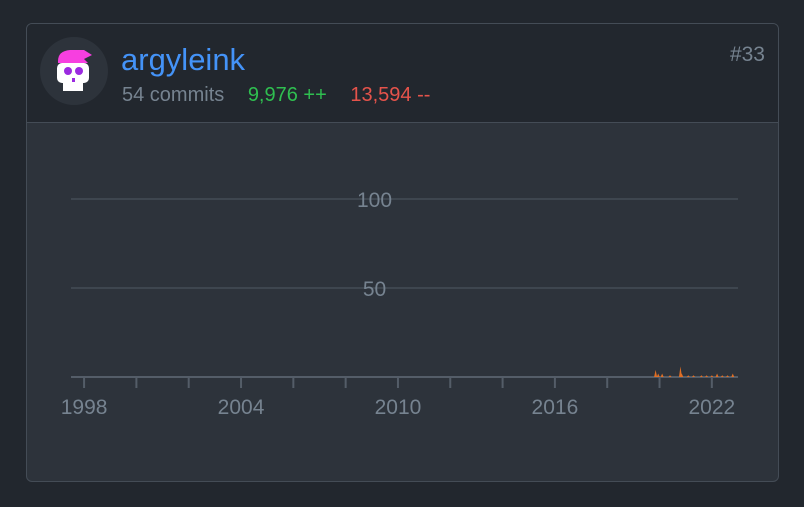 The width and height of the screenshot is (804, 507). I want to click on deletions-count: 13,594 --, so click(390, 95).